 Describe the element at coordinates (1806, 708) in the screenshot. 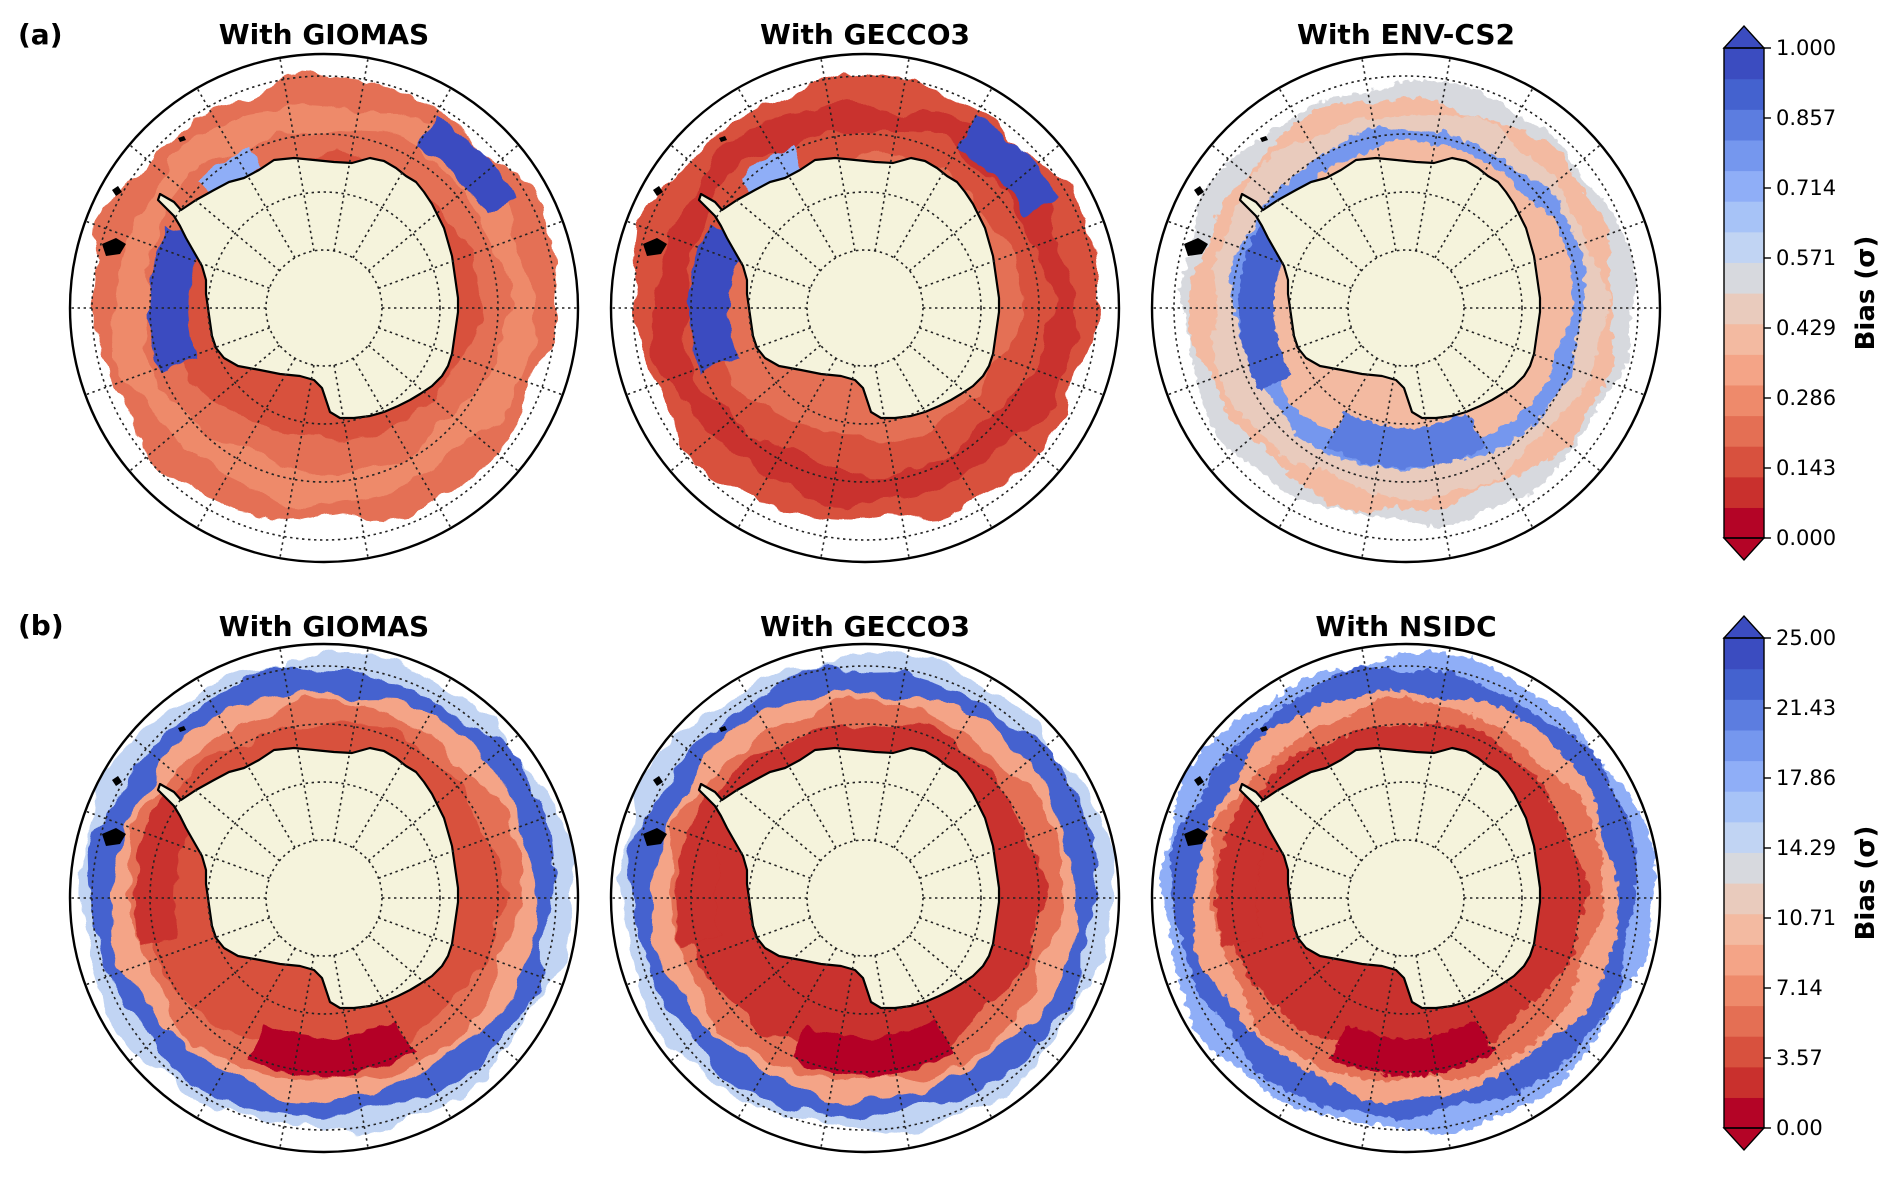

I see `colorbar-tick-label: 21.43` at that location.